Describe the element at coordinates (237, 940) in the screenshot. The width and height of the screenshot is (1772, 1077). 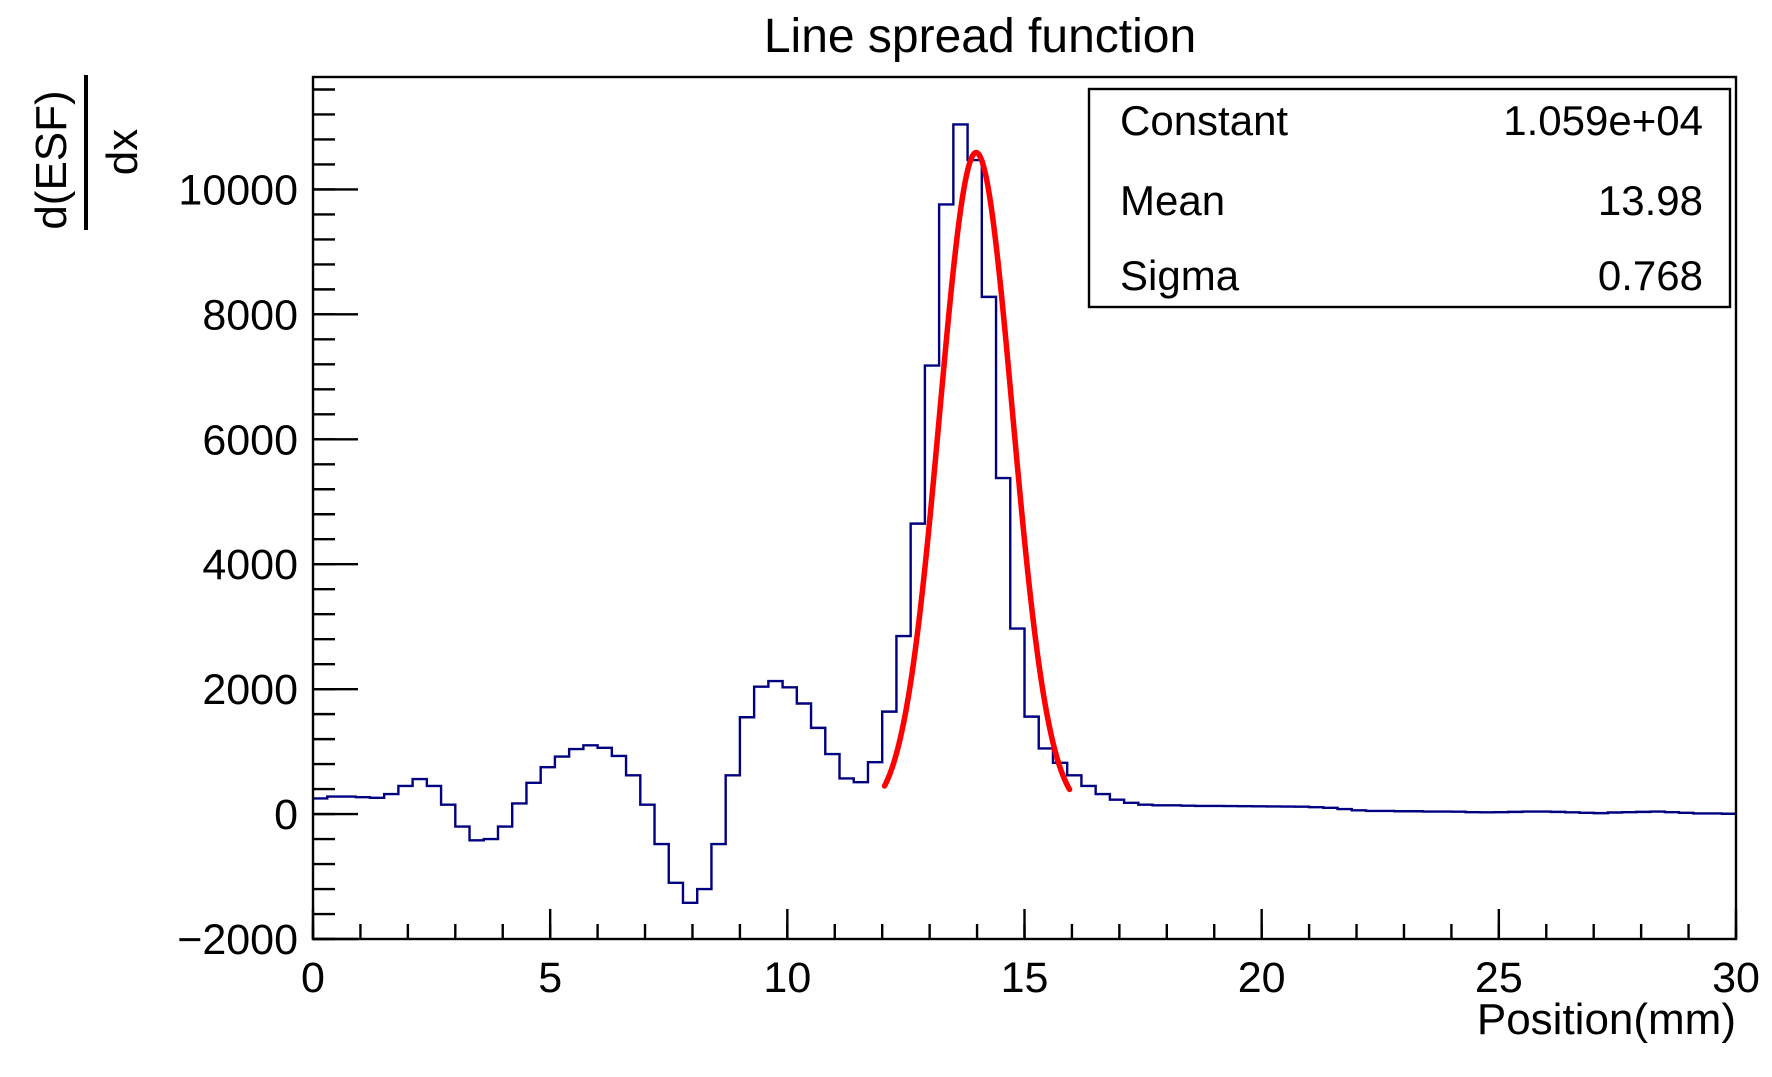
I see `y-tick-label: −2000` at that location.